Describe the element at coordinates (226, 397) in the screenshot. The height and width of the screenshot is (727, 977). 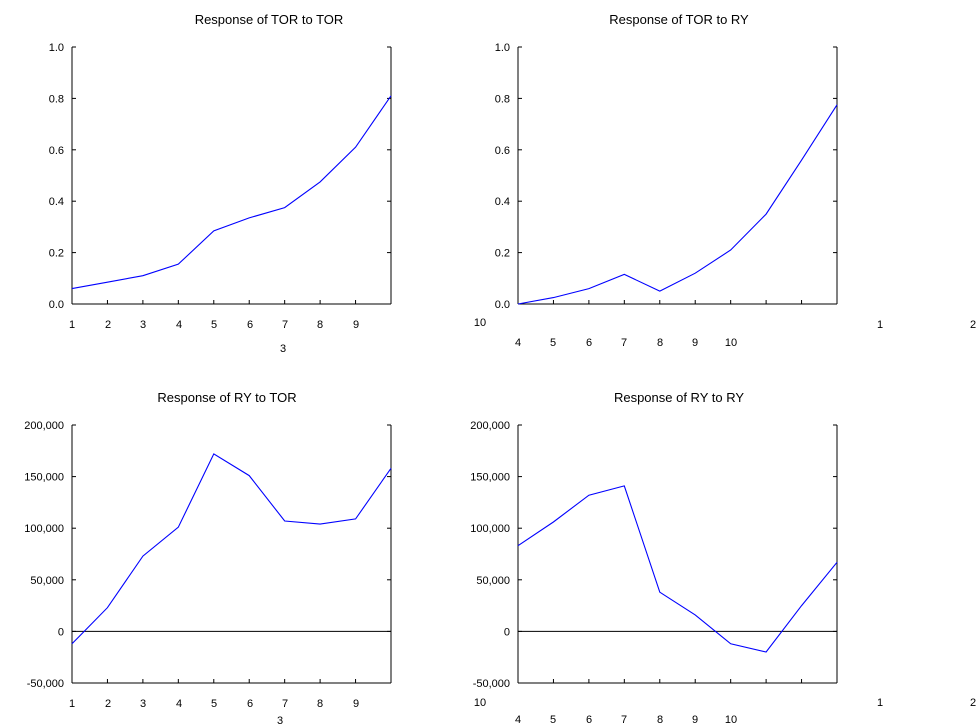
I see `chart-title: Response of RY to TOR` at that location.